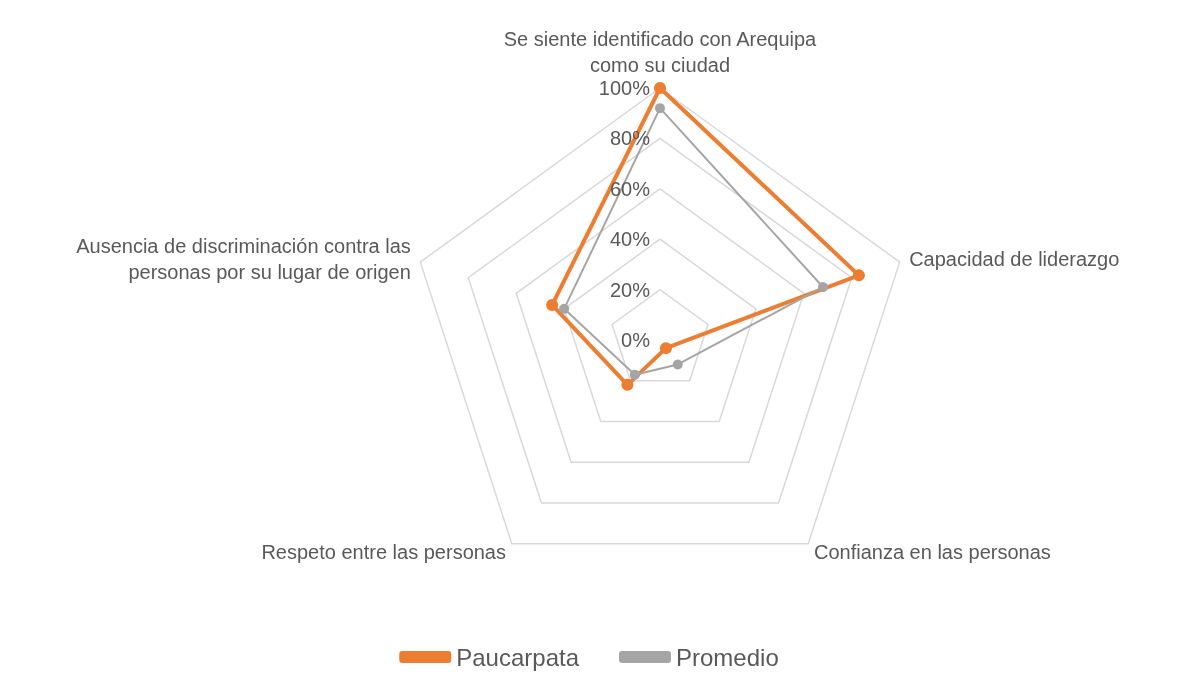 Image resolution: width=1178 pixels, height=676 pixels. What do you see at coordinates (630, 289) in the screenshot?
I see `y-tick-label: 20%` at bounding box center [630, 289].